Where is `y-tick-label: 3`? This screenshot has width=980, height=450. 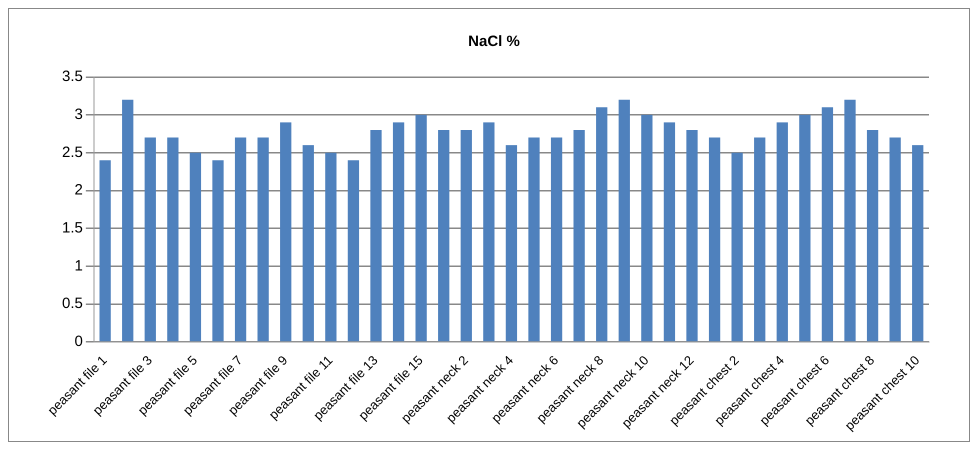 y-tick-label: 3 is located at coordinates (78, 114).